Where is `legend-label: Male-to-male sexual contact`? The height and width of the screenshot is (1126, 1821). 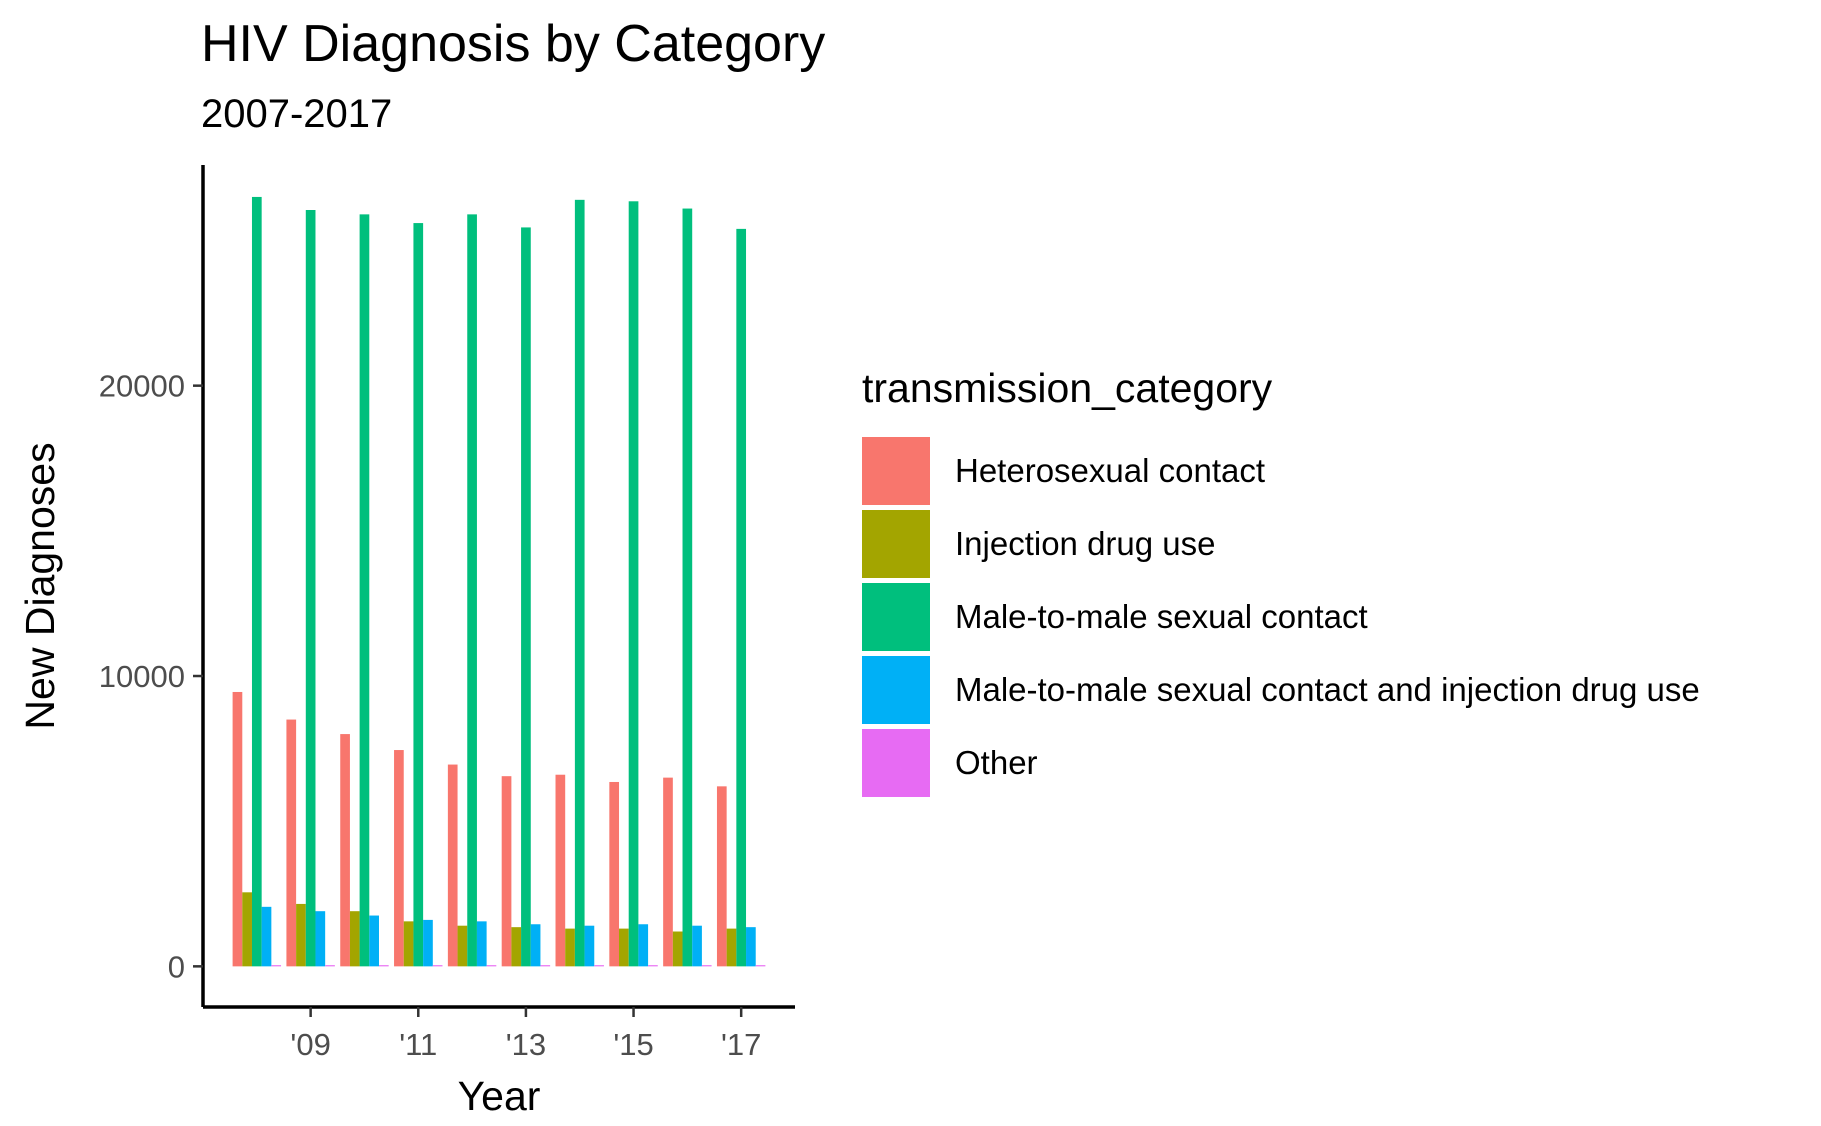 legend-label: Male-to-male sexual contact is located at coordinates (1161, 616).